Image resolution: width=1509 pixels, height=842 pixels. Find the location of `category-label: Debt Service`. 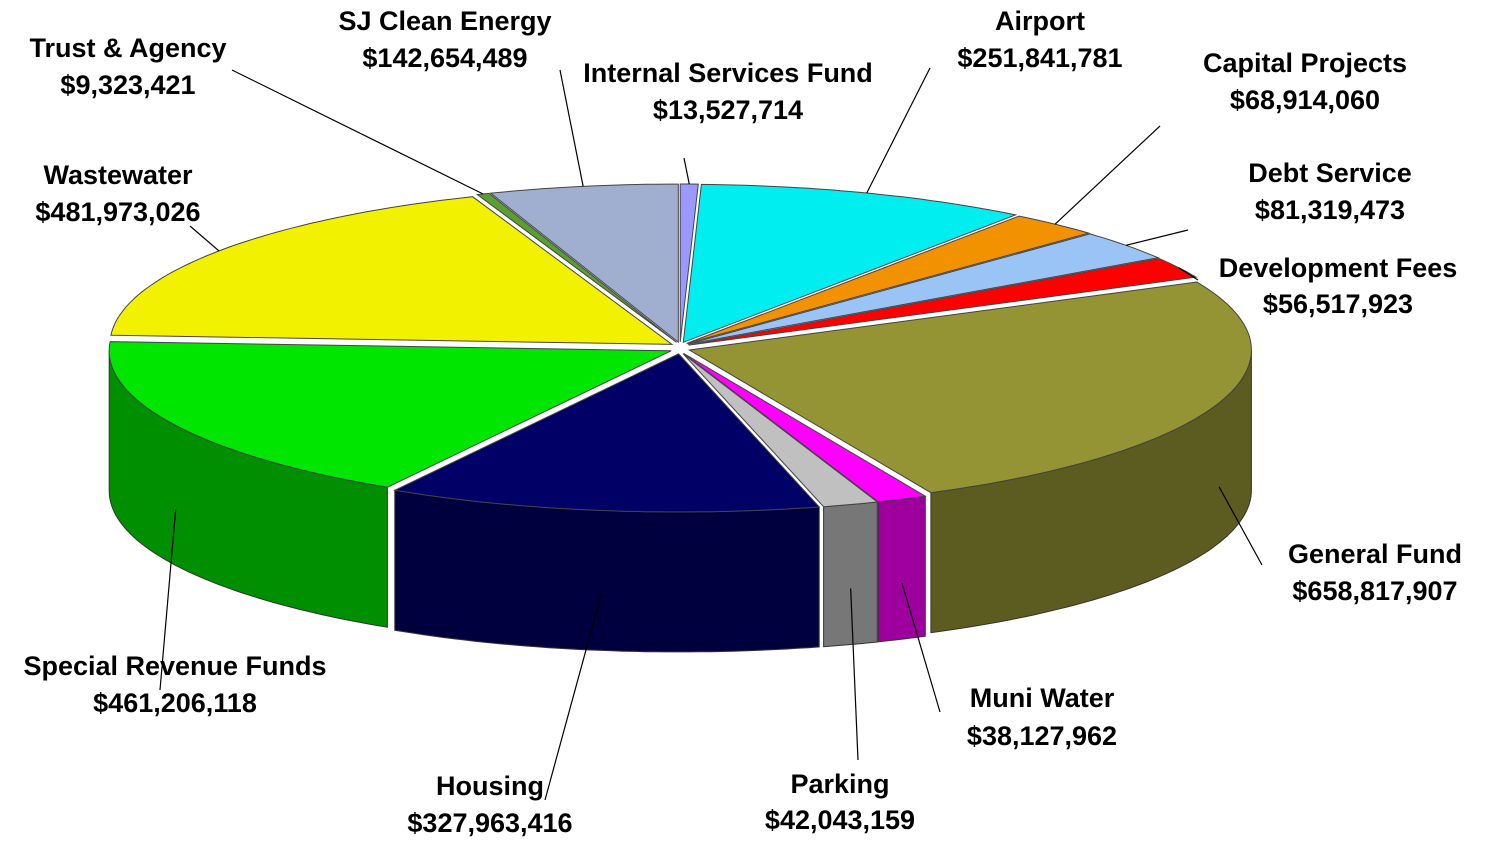

category-label: Debt Service is located at coordinates (1330, 173).